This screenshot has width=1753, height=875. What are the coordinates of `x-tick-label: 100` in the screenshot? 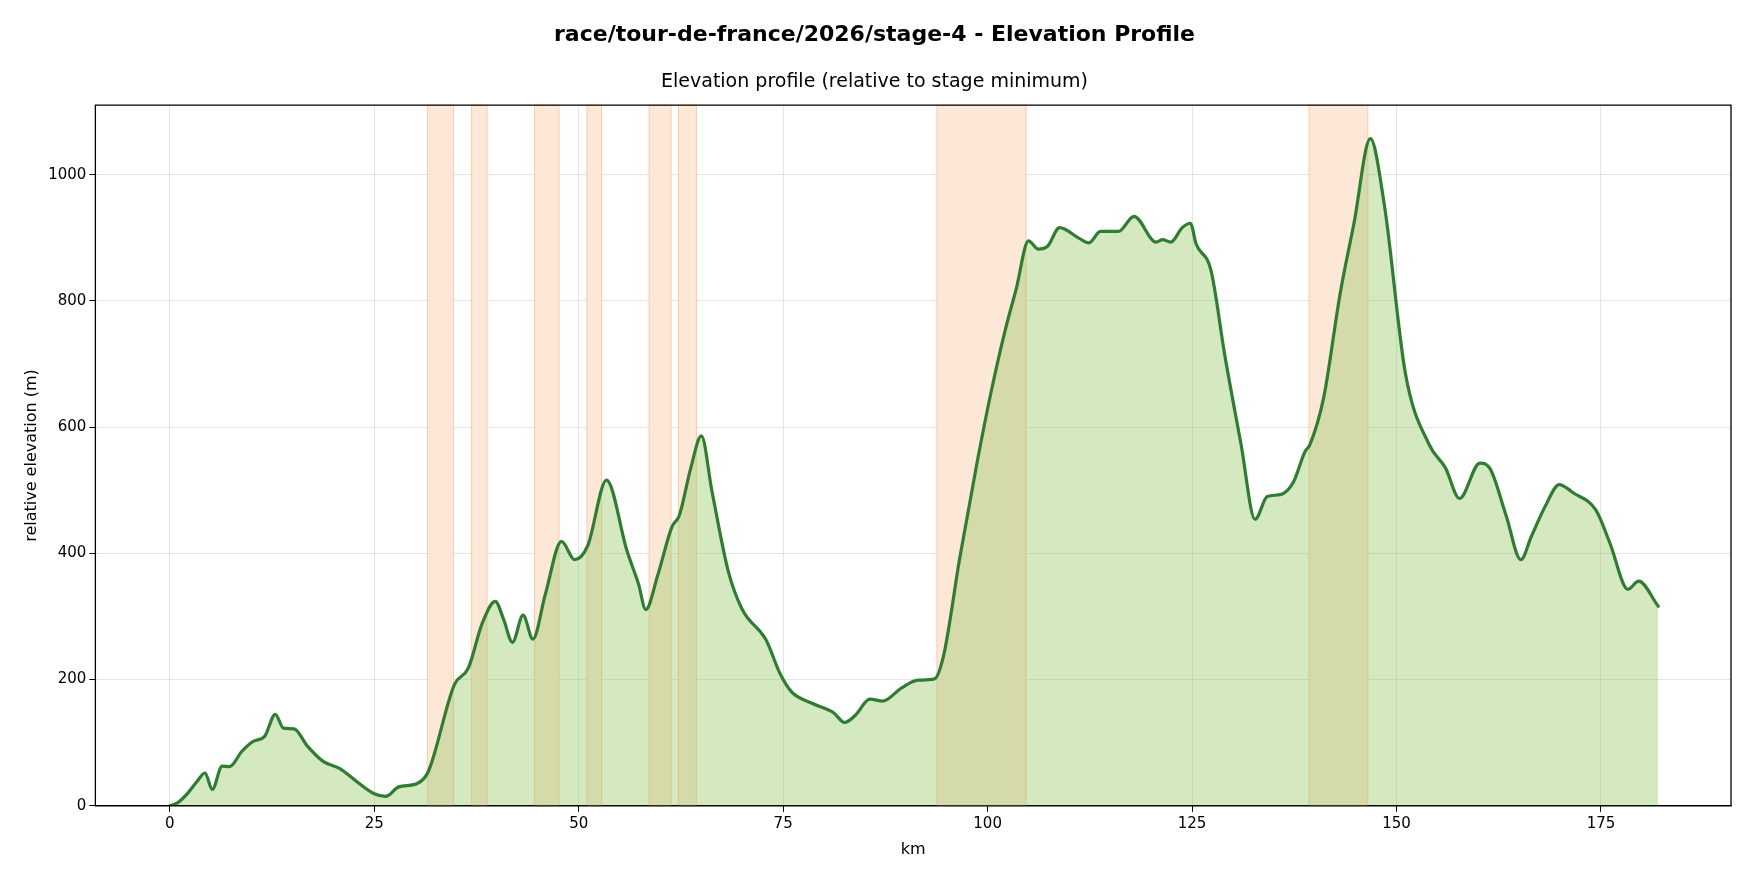 It's located at (987, 822).